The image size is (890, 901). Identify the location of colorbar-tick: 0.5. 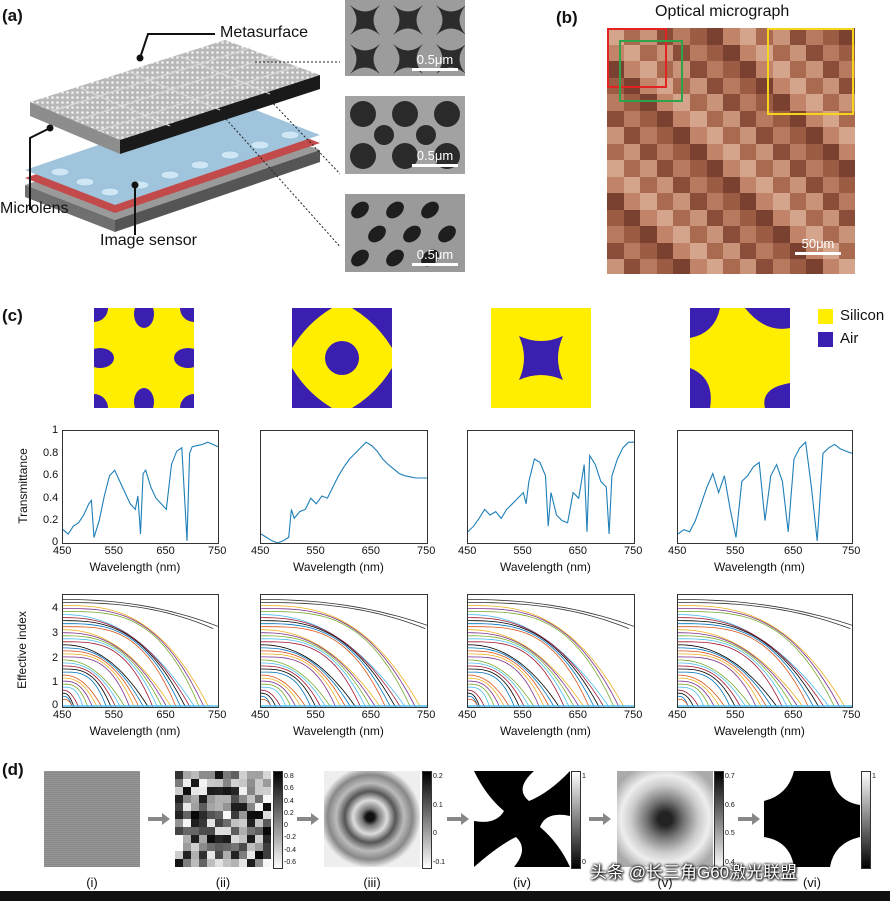
(730, 834).